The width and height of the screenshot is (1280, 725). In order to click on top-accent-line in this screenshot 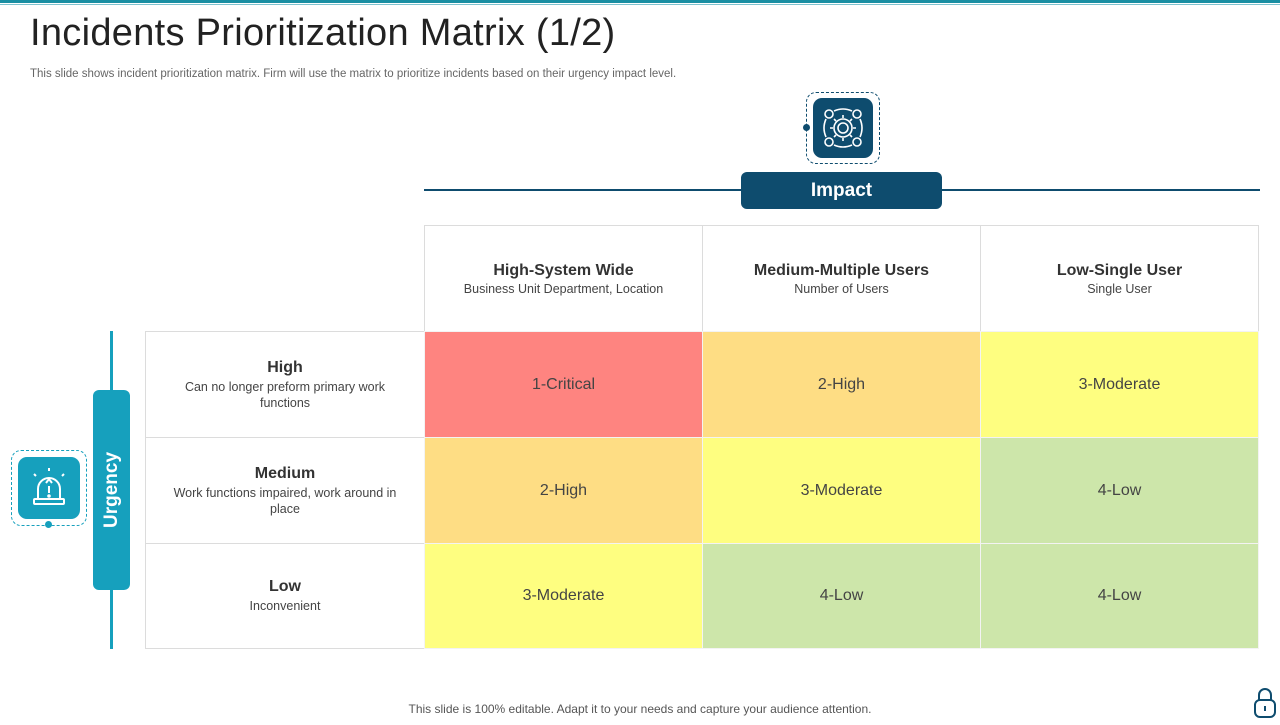, I will do `click(640, 4)`.